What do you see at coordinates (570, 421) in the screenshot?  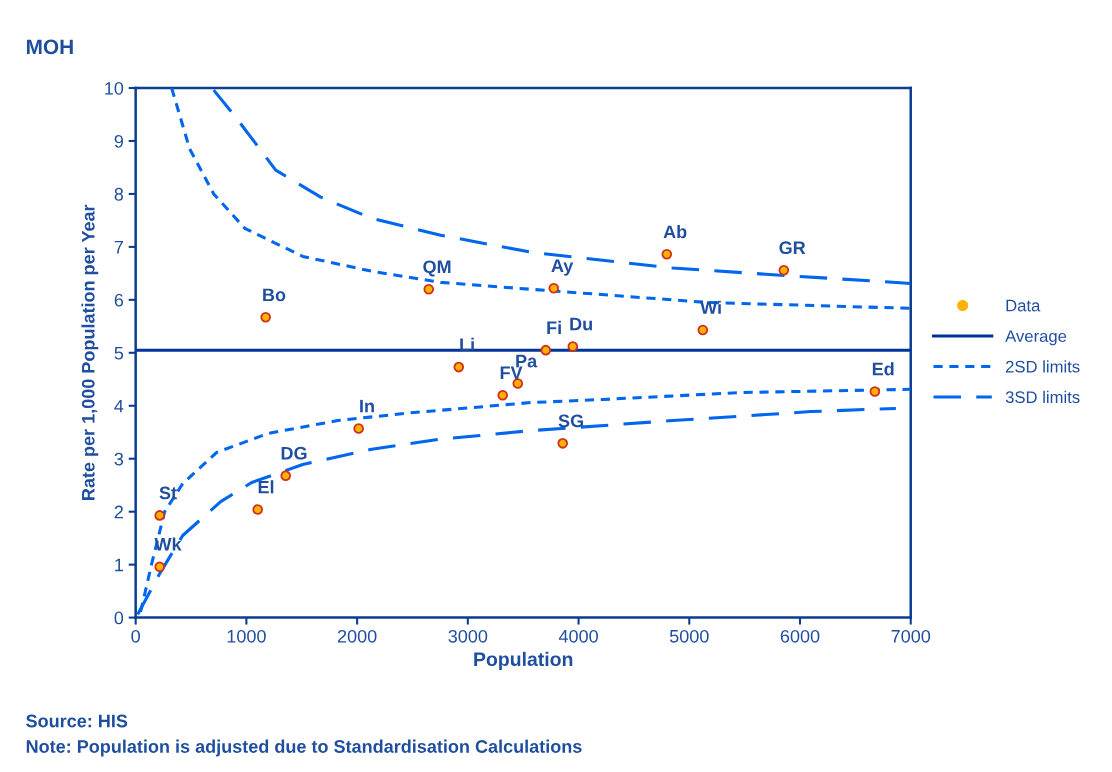 I see `data-label: SG` at bounding box center [570, 421].